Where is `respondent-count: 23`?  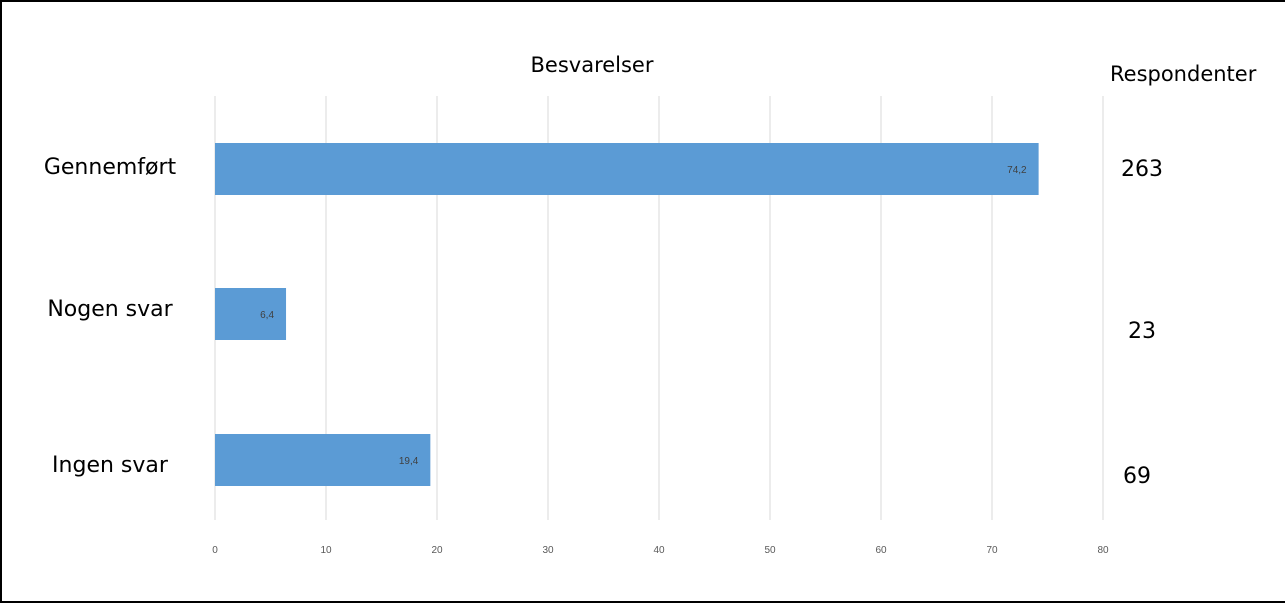
respondent-count: 23 is located at coordinates (1142, 331).